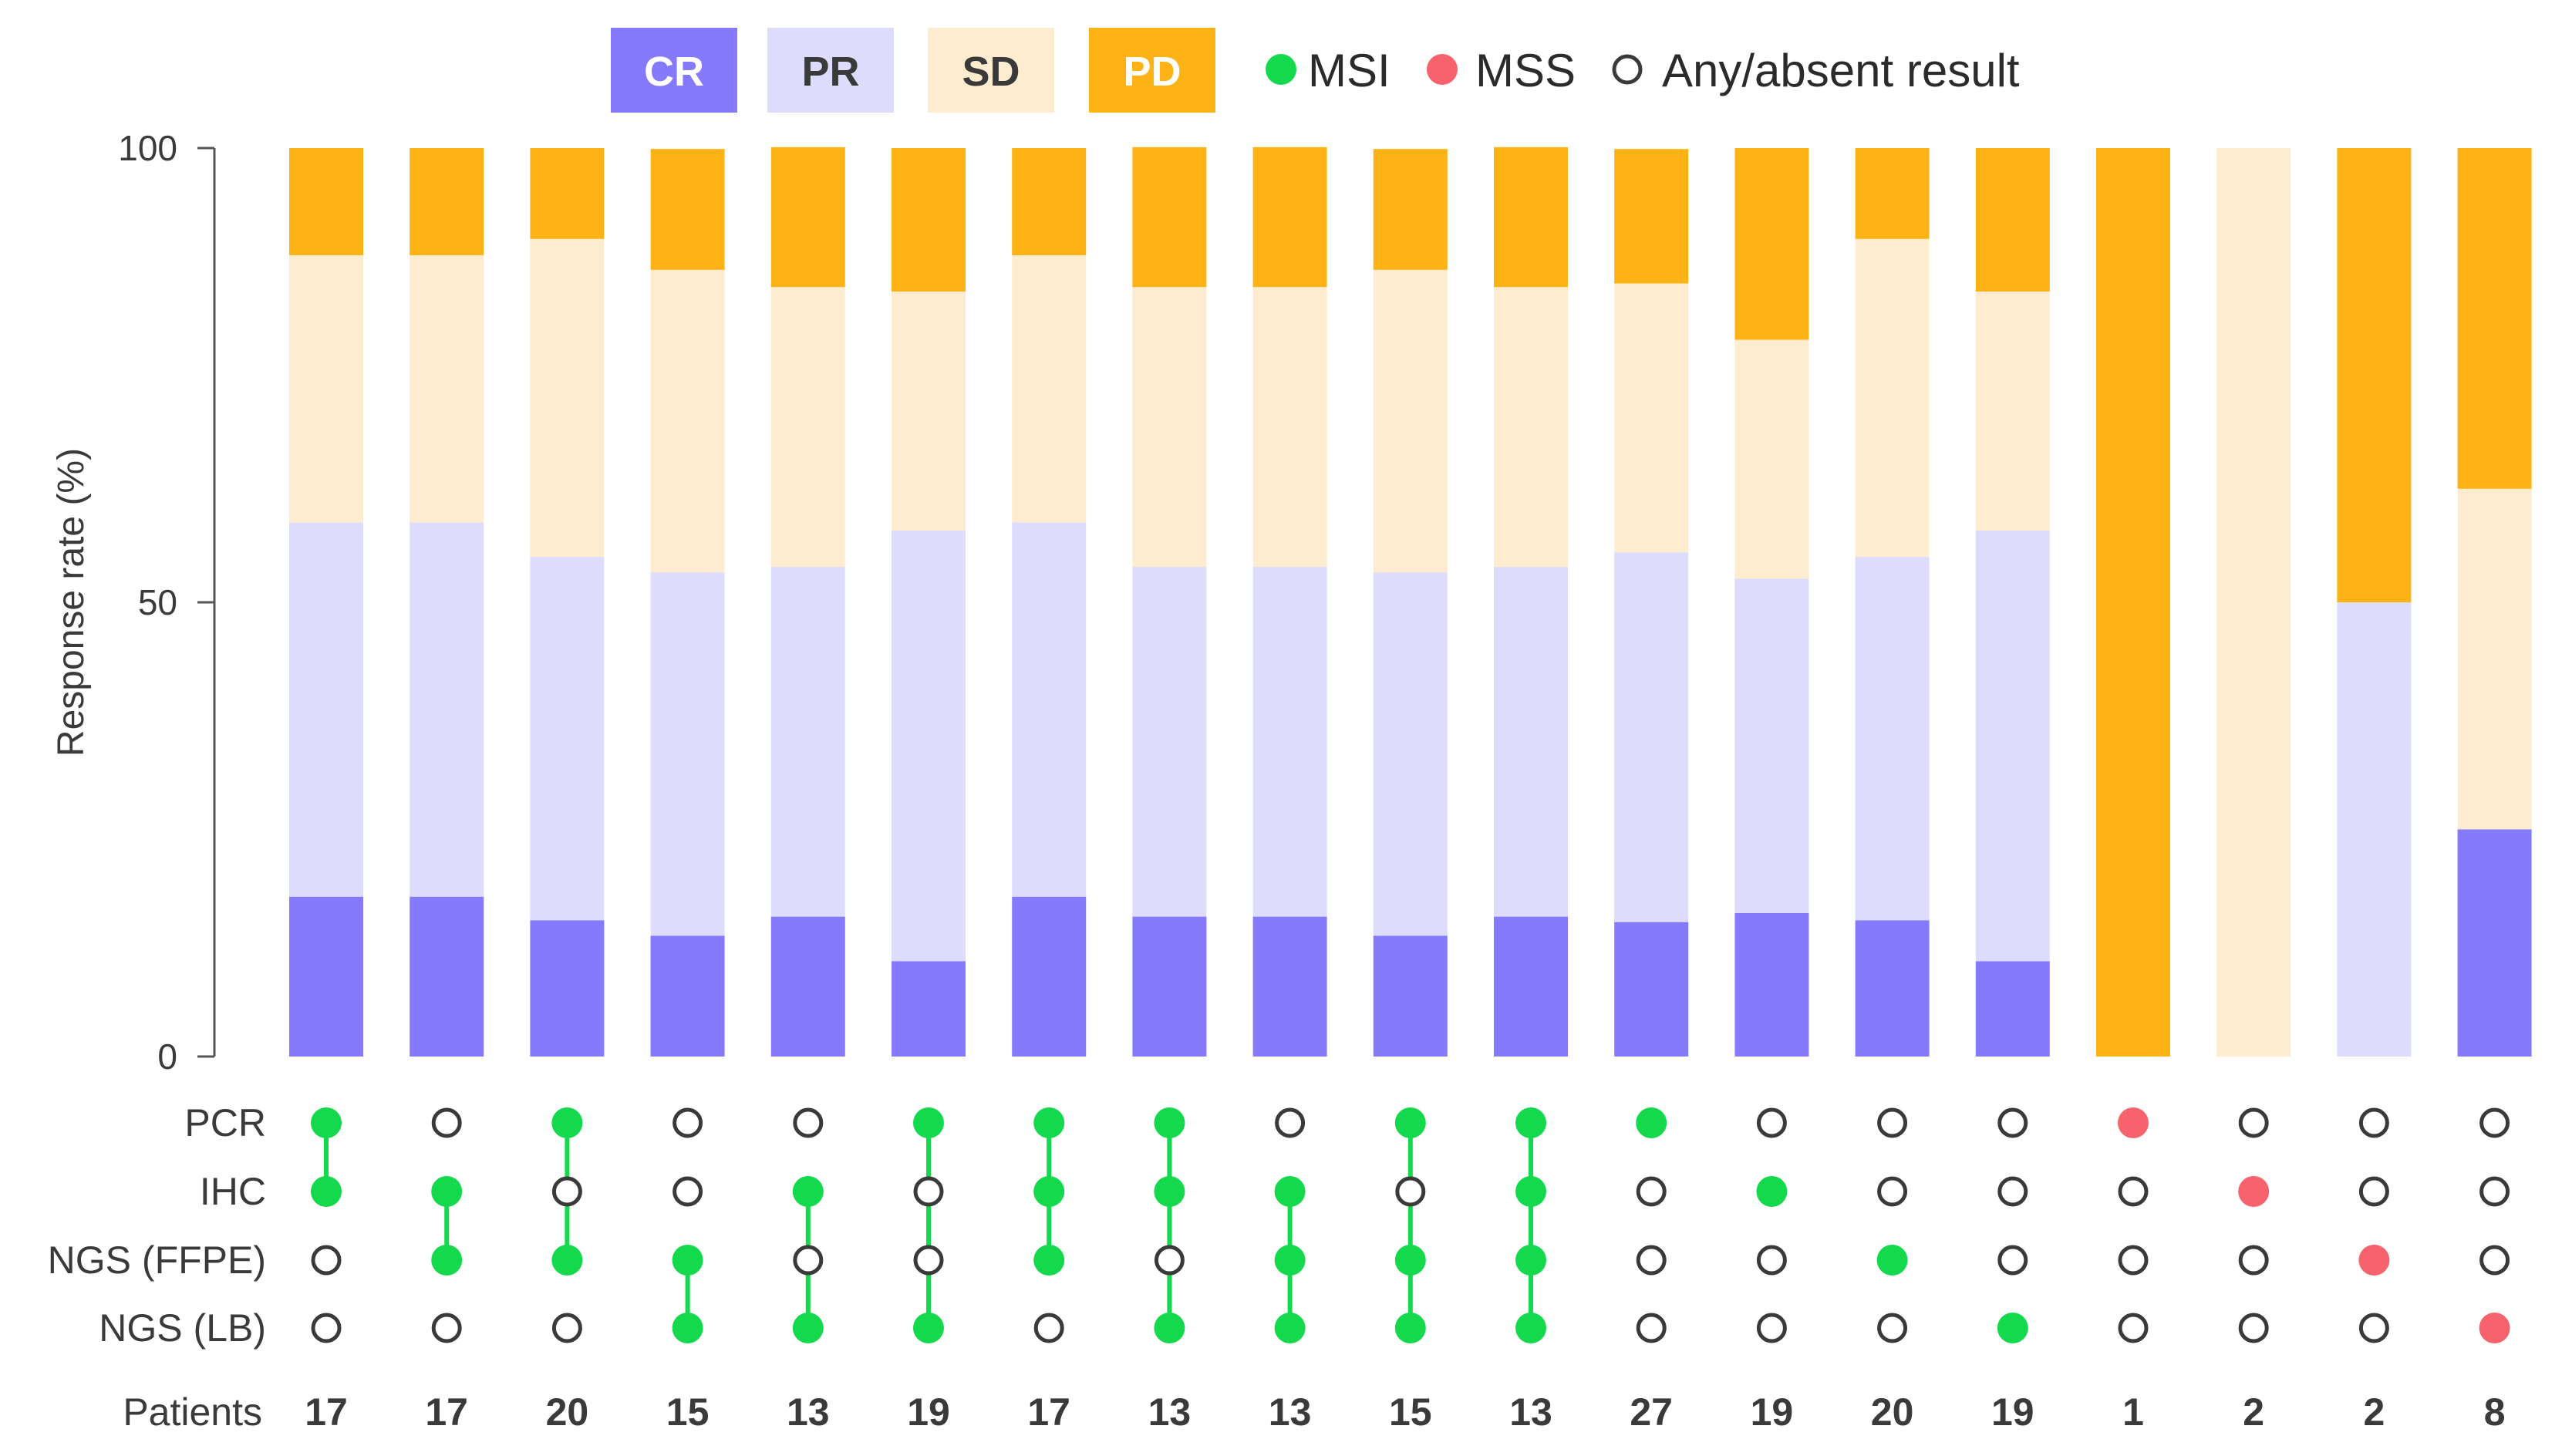  What do you see at coordinates (2374, 1412) in the screenshot?
I see `patient-count-18: 2` at bounding box center [2374, 1412].